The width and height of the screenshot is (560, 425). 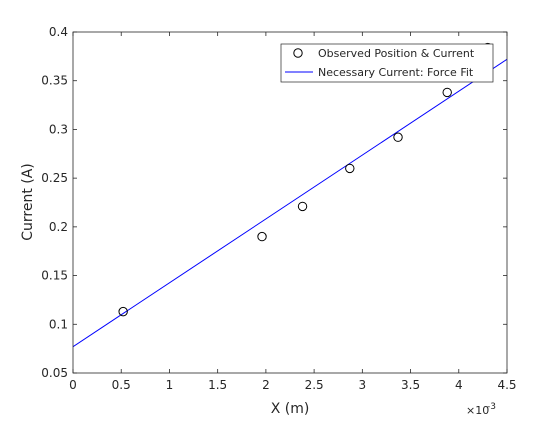 What do you see at coordinates (266, 385) in the screenshot?
I see `x-tick-label: 2` at bounding box center [266, 385].